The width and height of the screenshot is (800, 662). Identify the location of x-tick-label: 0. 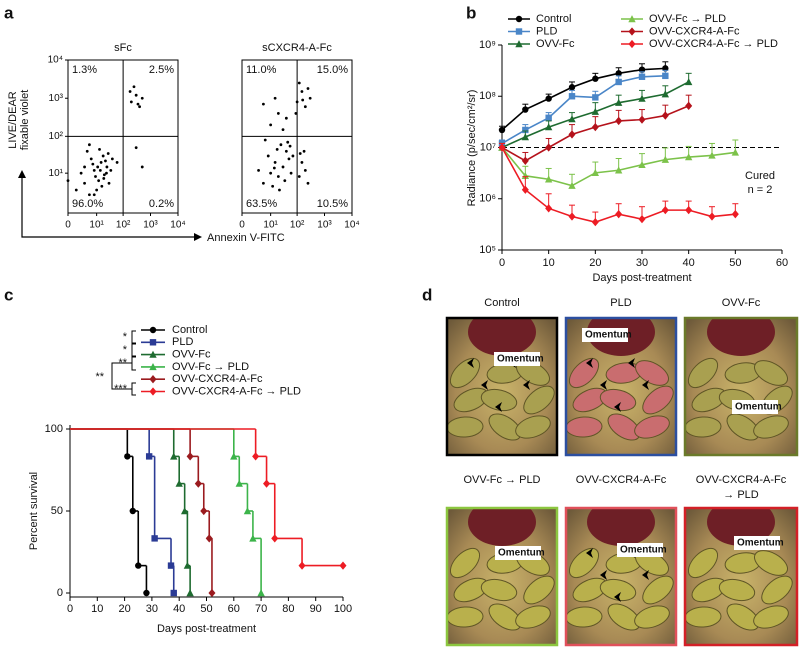
(242, 225).